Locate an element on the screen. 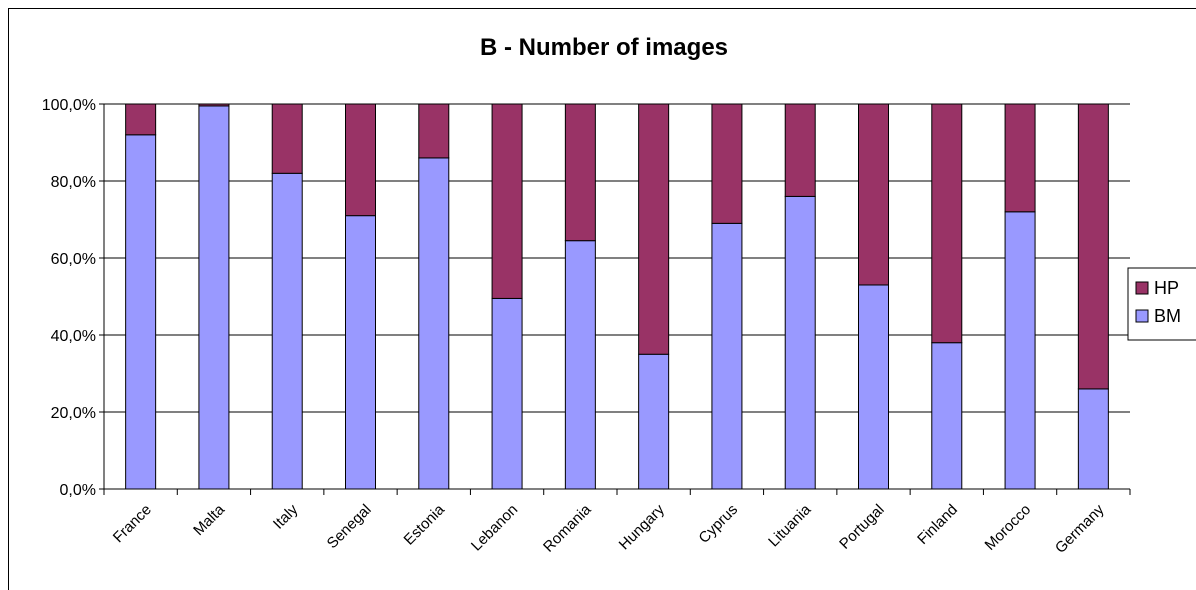 This screenshot has width=1196, height=590. x-tick-label: Lebanon is located at coordinates (494, 527).